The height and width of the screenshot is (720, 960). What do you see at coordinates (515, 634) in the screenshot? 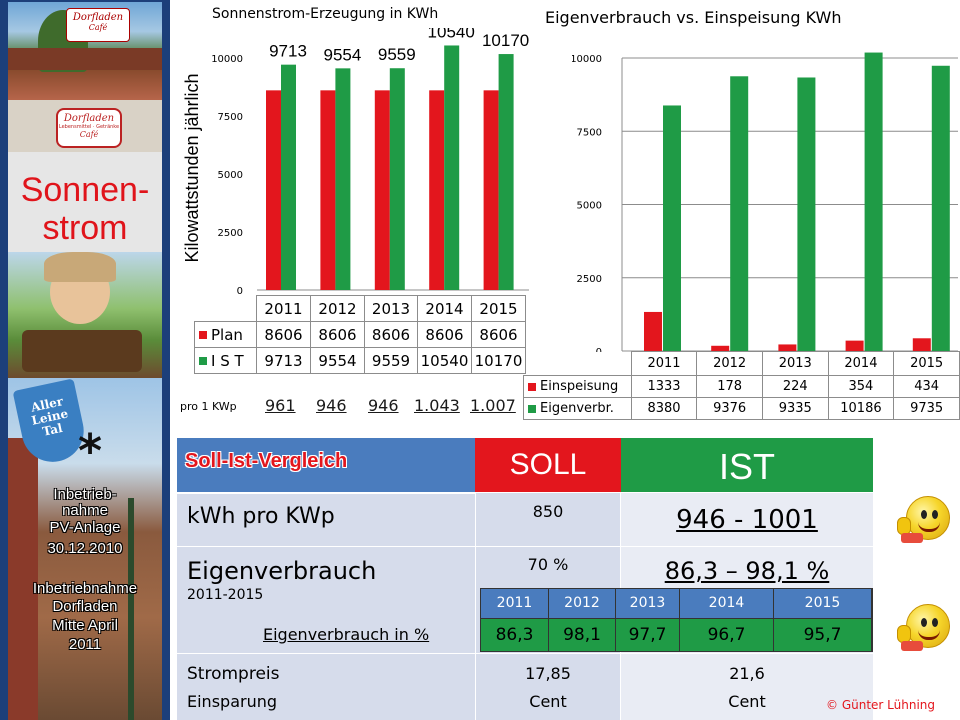
I see `eigenverbrauch-percent-value: 86,3` at bounding box center [515, 634].